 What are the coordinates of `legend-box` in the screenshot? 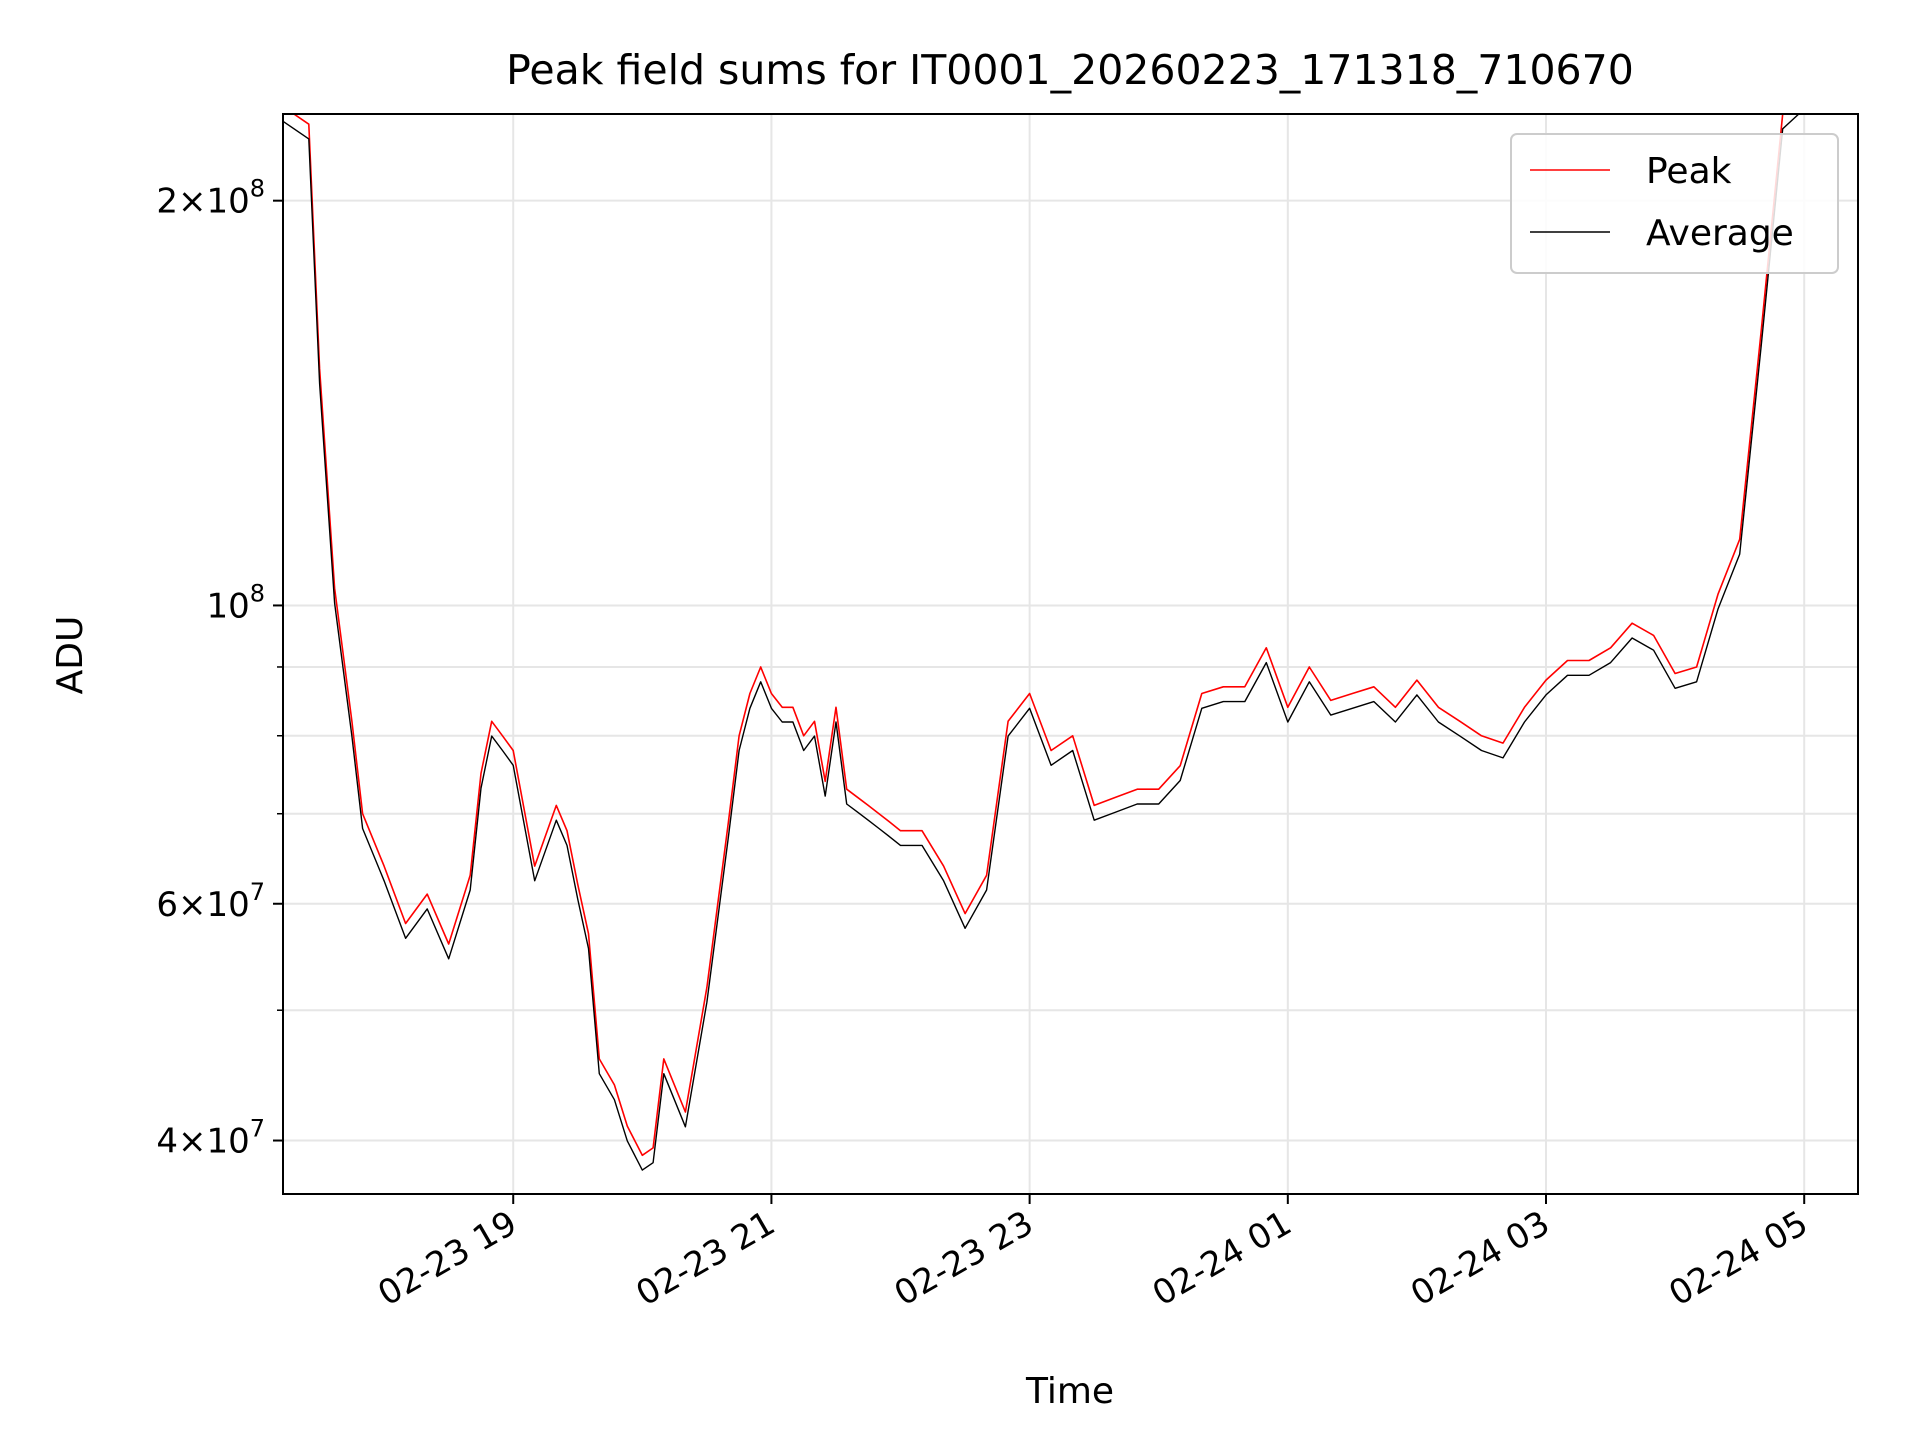 It's located at (1674, 203).